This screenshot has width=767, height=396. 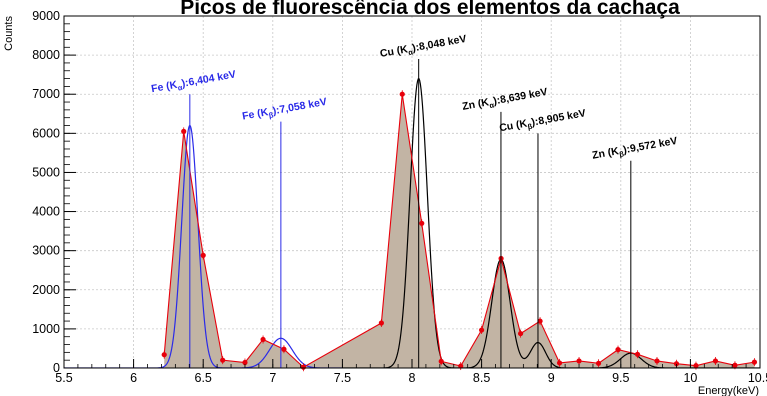 What do you see at coordinates (412, 378) in the screenshot?
I see `x-tick-label: 8` at bounding box center [412, 378].